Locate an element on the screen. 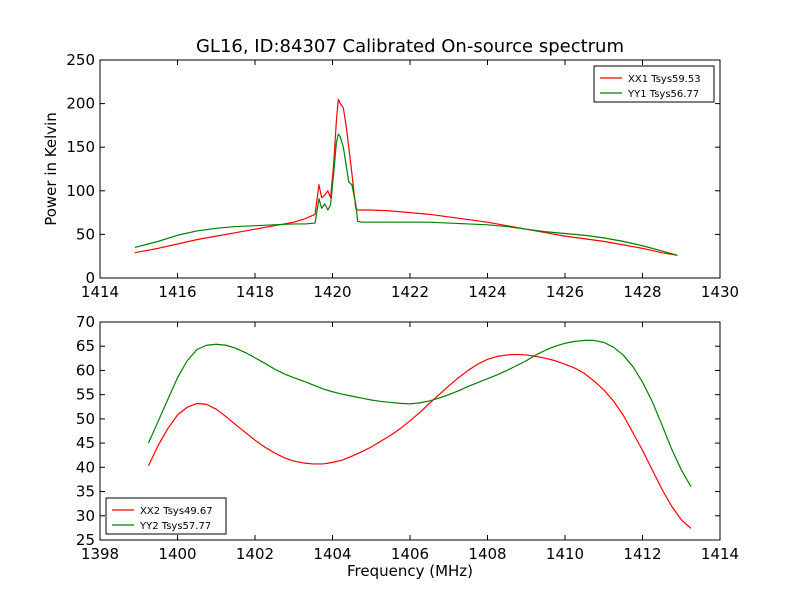 This screenshot has width=800, height=600. bottom-x-tick-label: 1414 is located at coordinates (720, 554).